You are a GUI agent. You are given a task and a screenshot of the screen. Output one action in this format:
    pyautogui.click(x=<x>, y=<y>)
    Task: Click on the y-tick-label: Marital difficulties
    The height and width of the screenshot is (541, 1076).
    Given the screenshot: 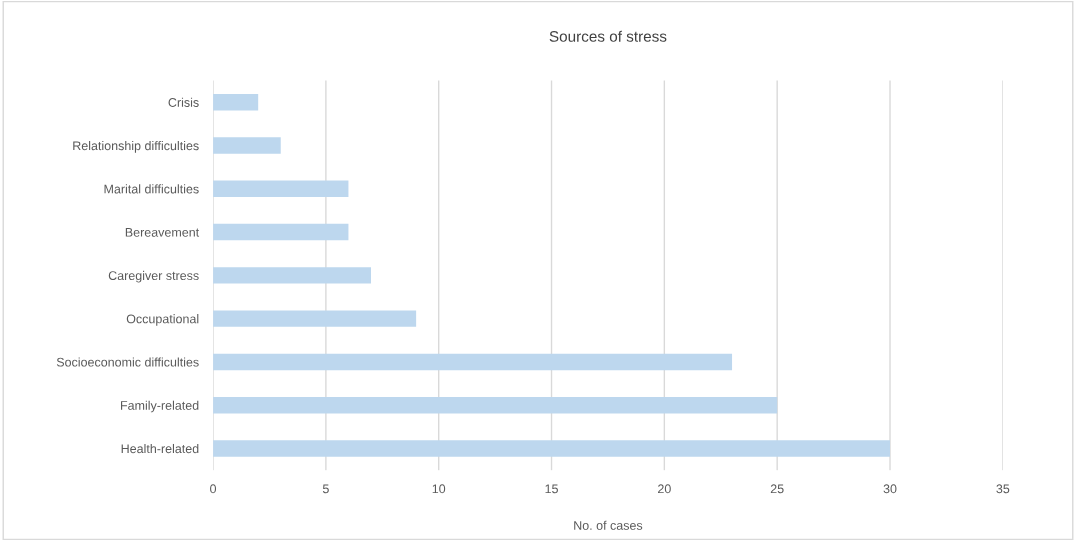 What is the action you would take?
    pyautogui.click(x=151, y=189)
    